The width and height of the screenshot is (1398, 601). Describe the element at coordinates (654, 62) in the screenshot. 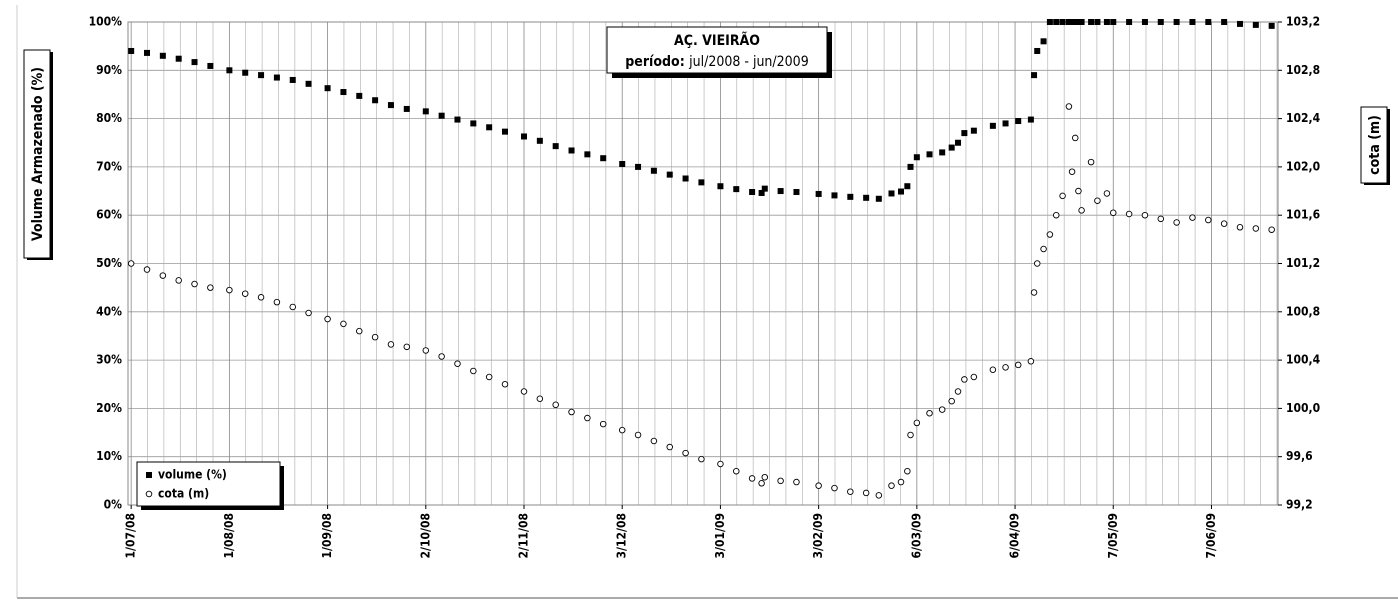

I see `subtitle-label: período:` at that location.